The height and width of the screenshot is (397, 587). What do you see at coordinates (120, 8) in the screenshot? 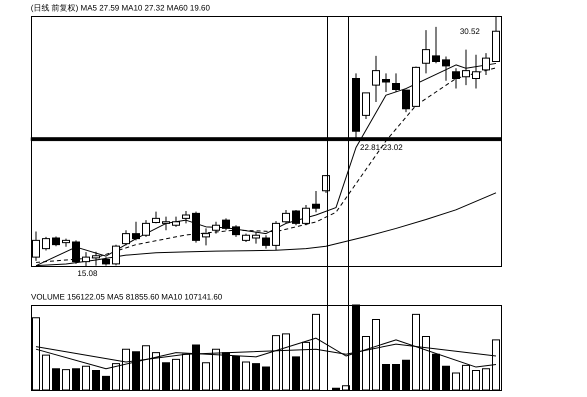
I see `chart-title: (日线 前复权) MA5 27.59 MA10 27.32 MA60 19.60` at bounding box center [120, 8].